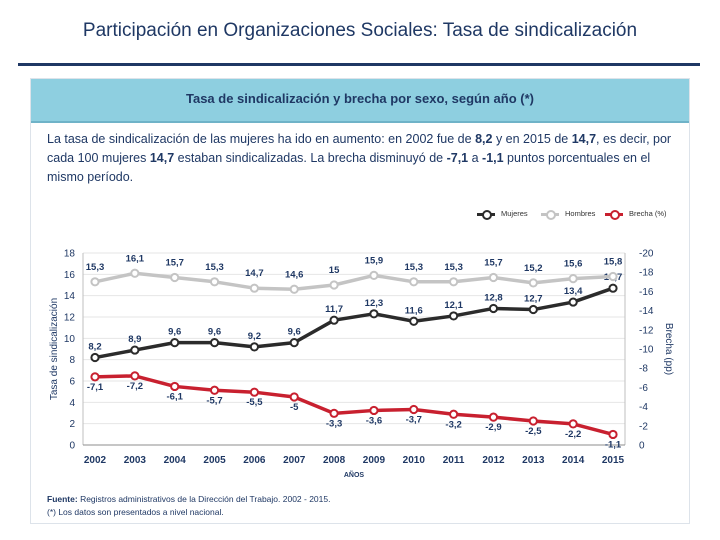  Describe the element at coordinates (175, 460) in the screenshot. I see `x-tick-label: 2004` at that location.